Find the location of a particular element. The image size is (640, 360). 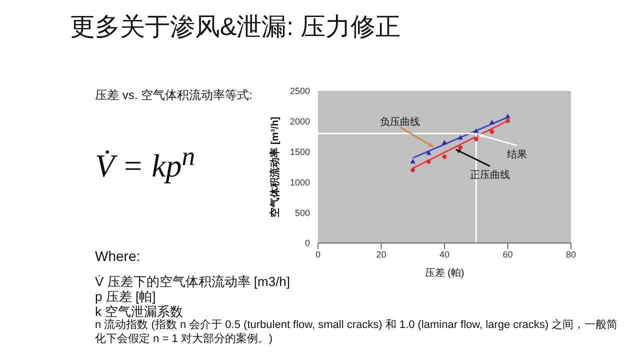

text: V̇ 压差下的空气体积流动率 [m3/h] is located at coordinates (193, 282).